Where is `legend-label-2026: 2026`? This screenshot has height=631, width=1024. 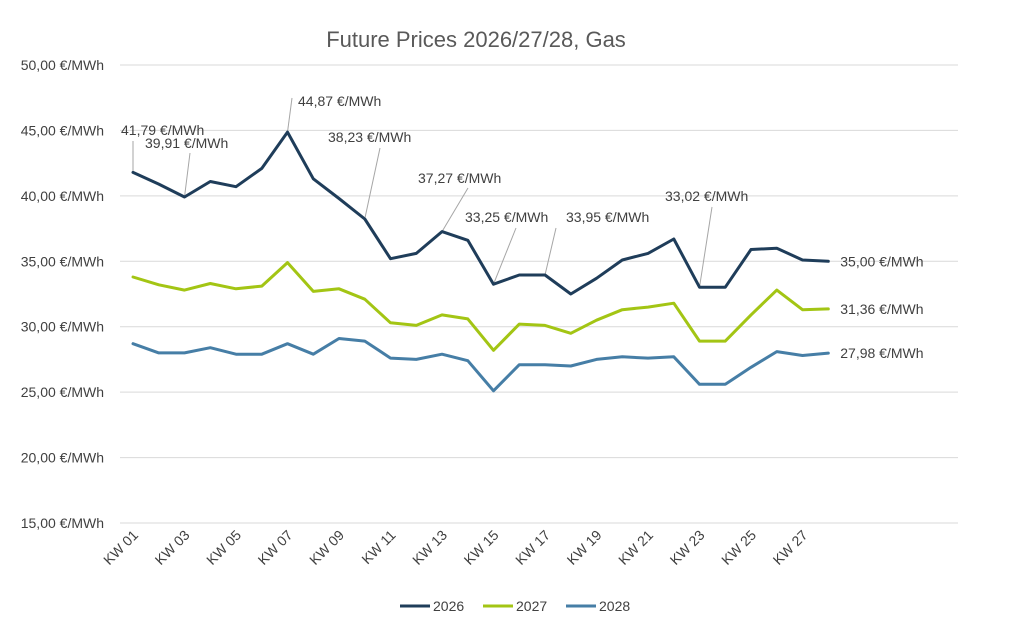
legend-label-2026: 2026 is located at coordinates (448, 606).